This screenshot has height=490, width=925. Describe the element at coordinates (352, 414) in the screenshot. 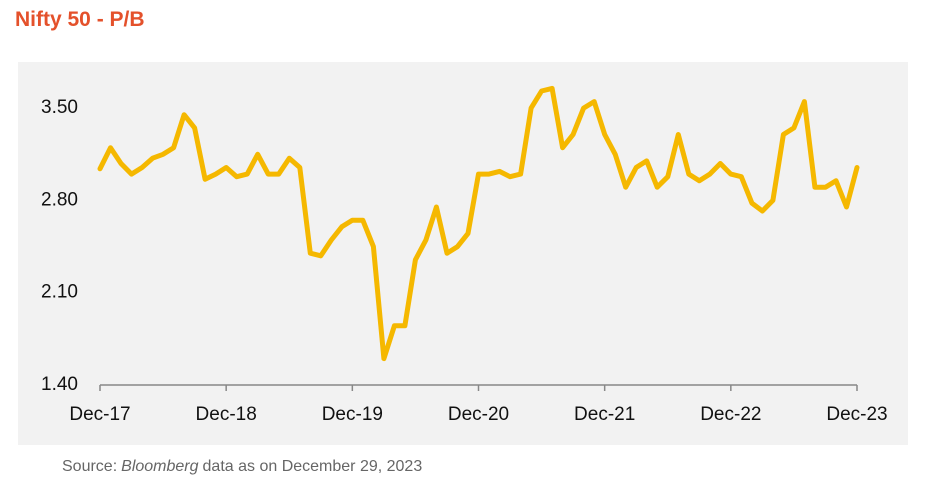

I see `x-tick-label: Dec-19` at that location.